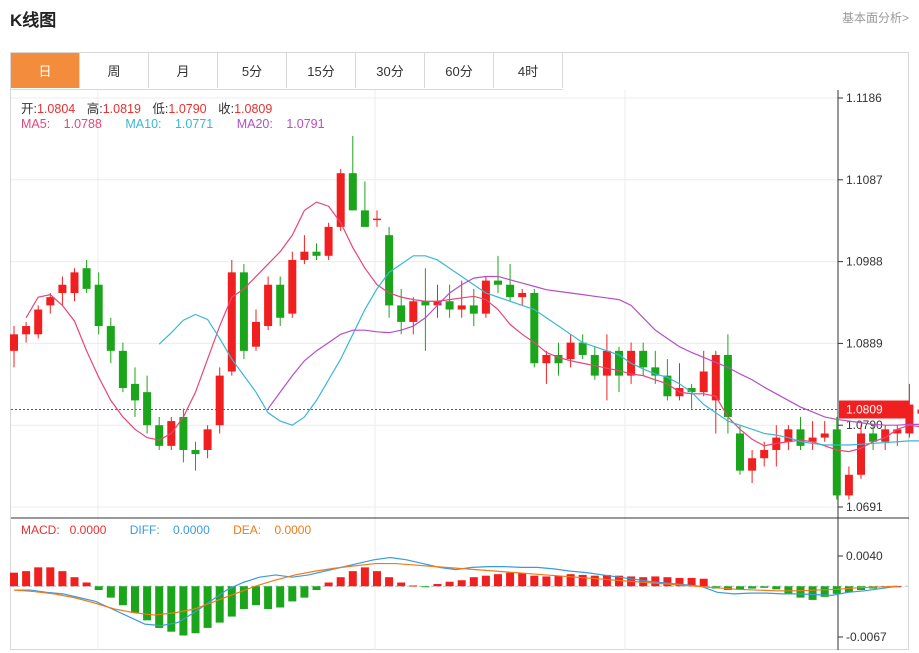 The width and height of the screenshot is (919, 653). Describe the element at coordinates (252, 70) in the screenshot. I see `tab-5min: 5分` at that location.